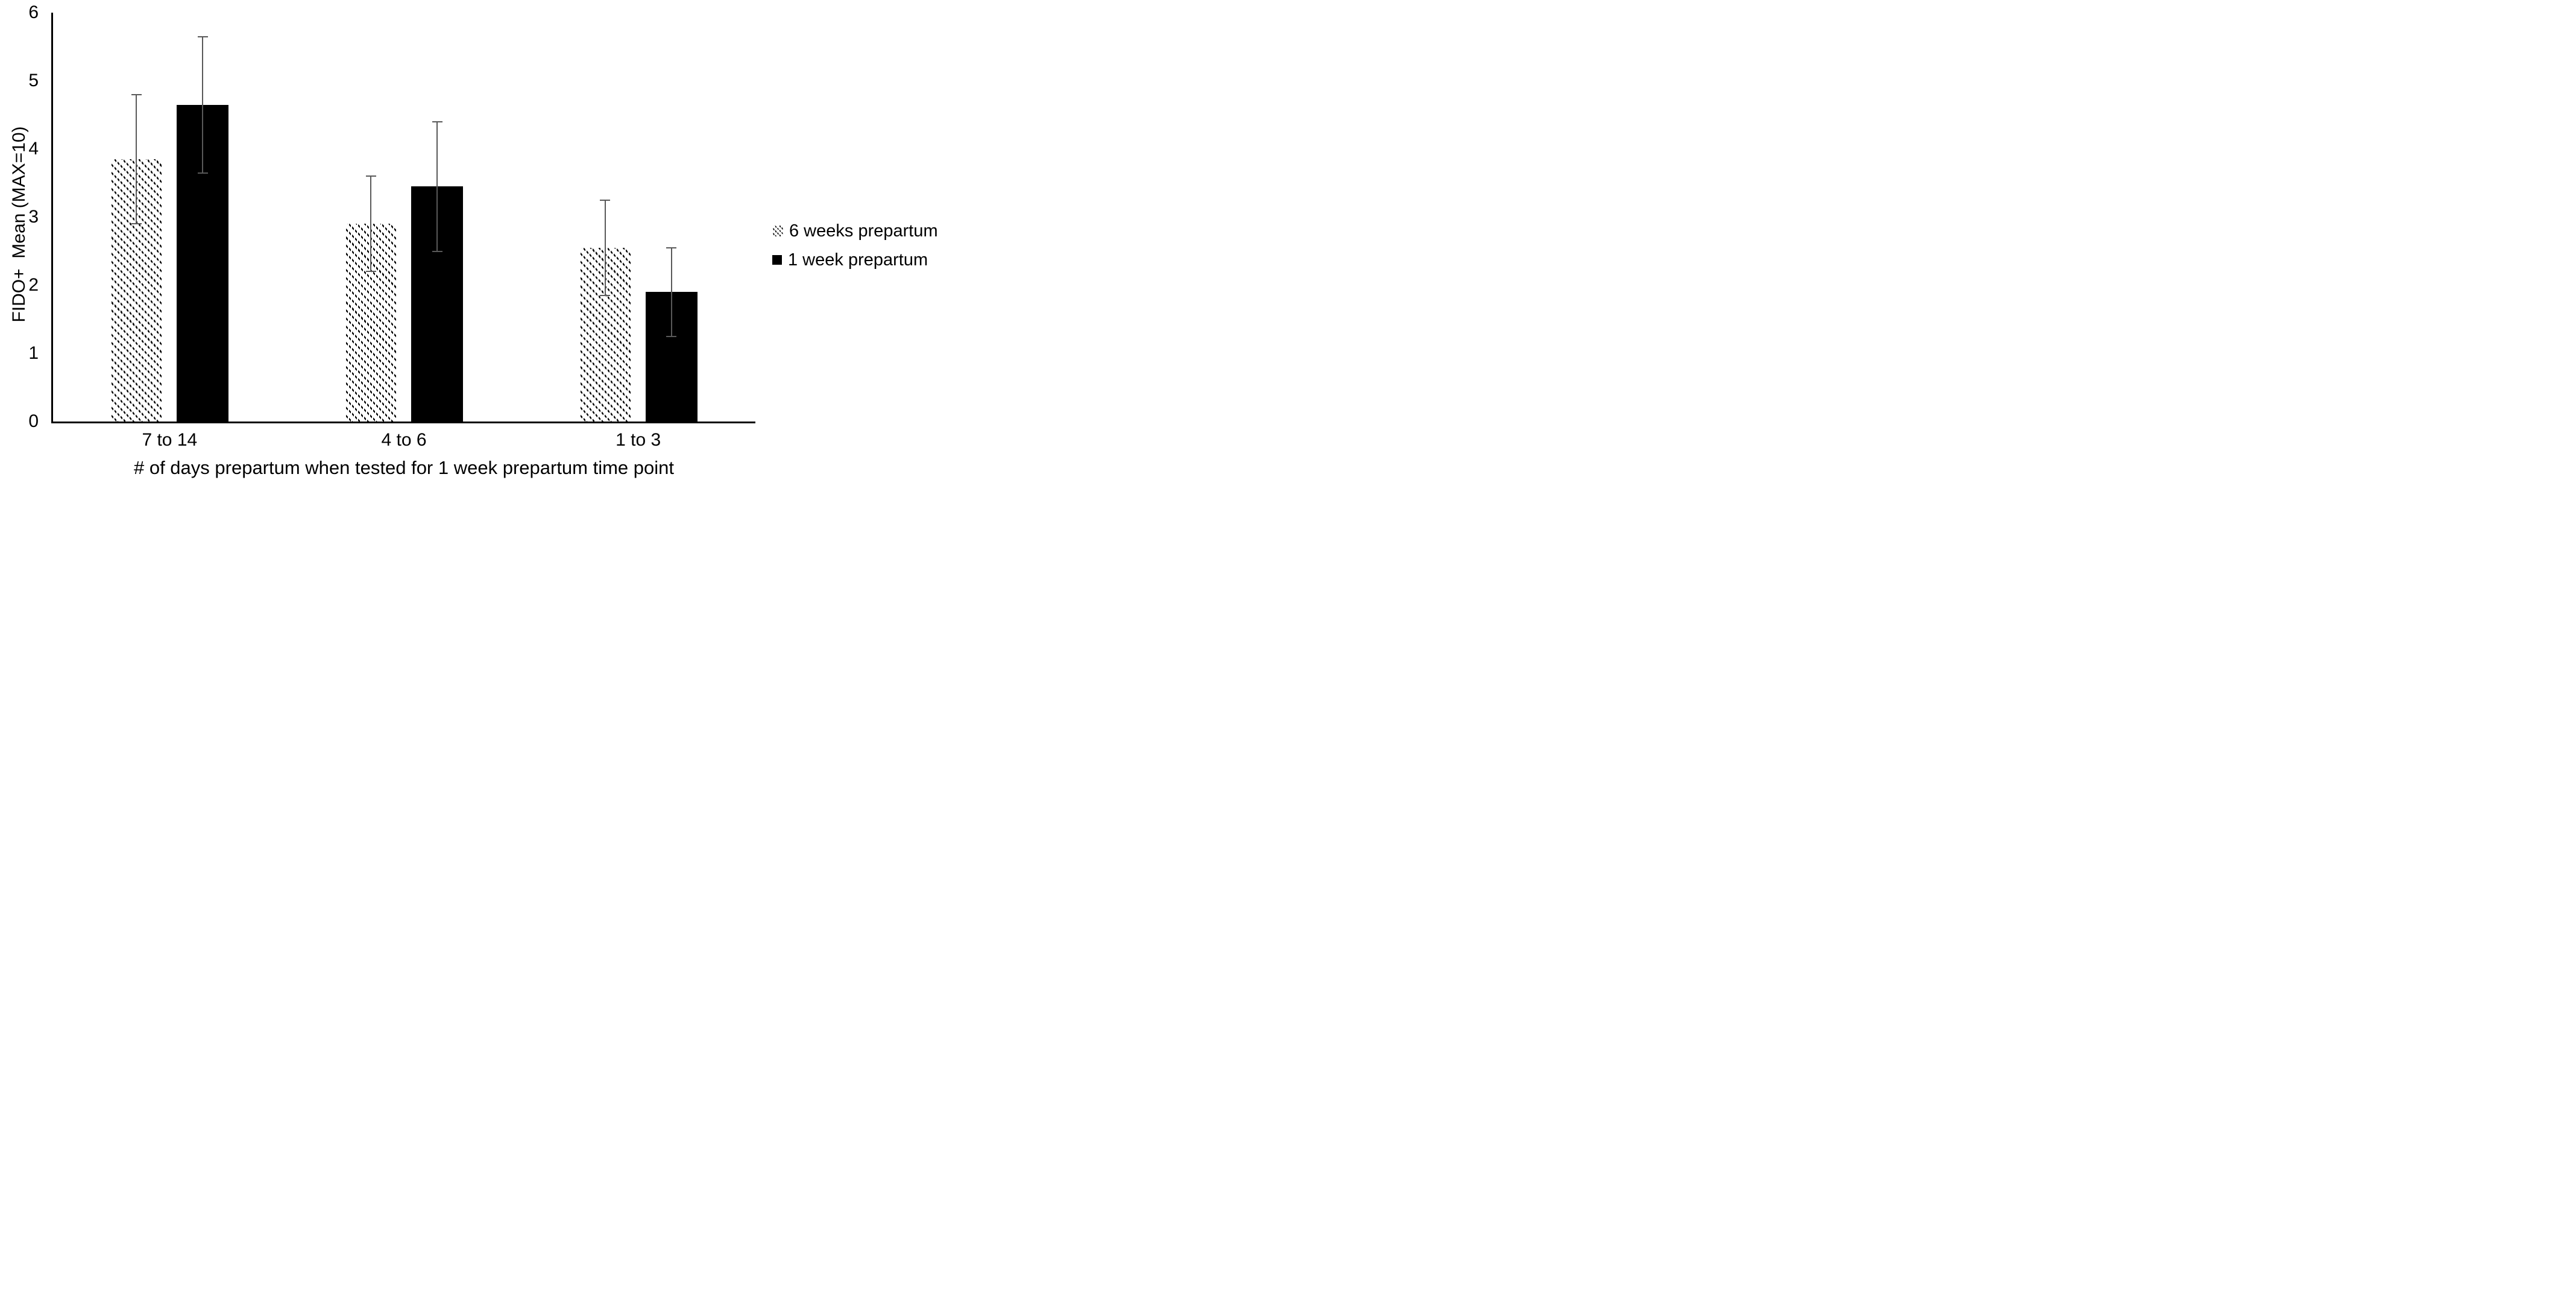 The image size is (2576, 1314). Describe the element at coordinates (404, 440) in the screenshot. I see `x-tick-label: 4 to 6` at that location.